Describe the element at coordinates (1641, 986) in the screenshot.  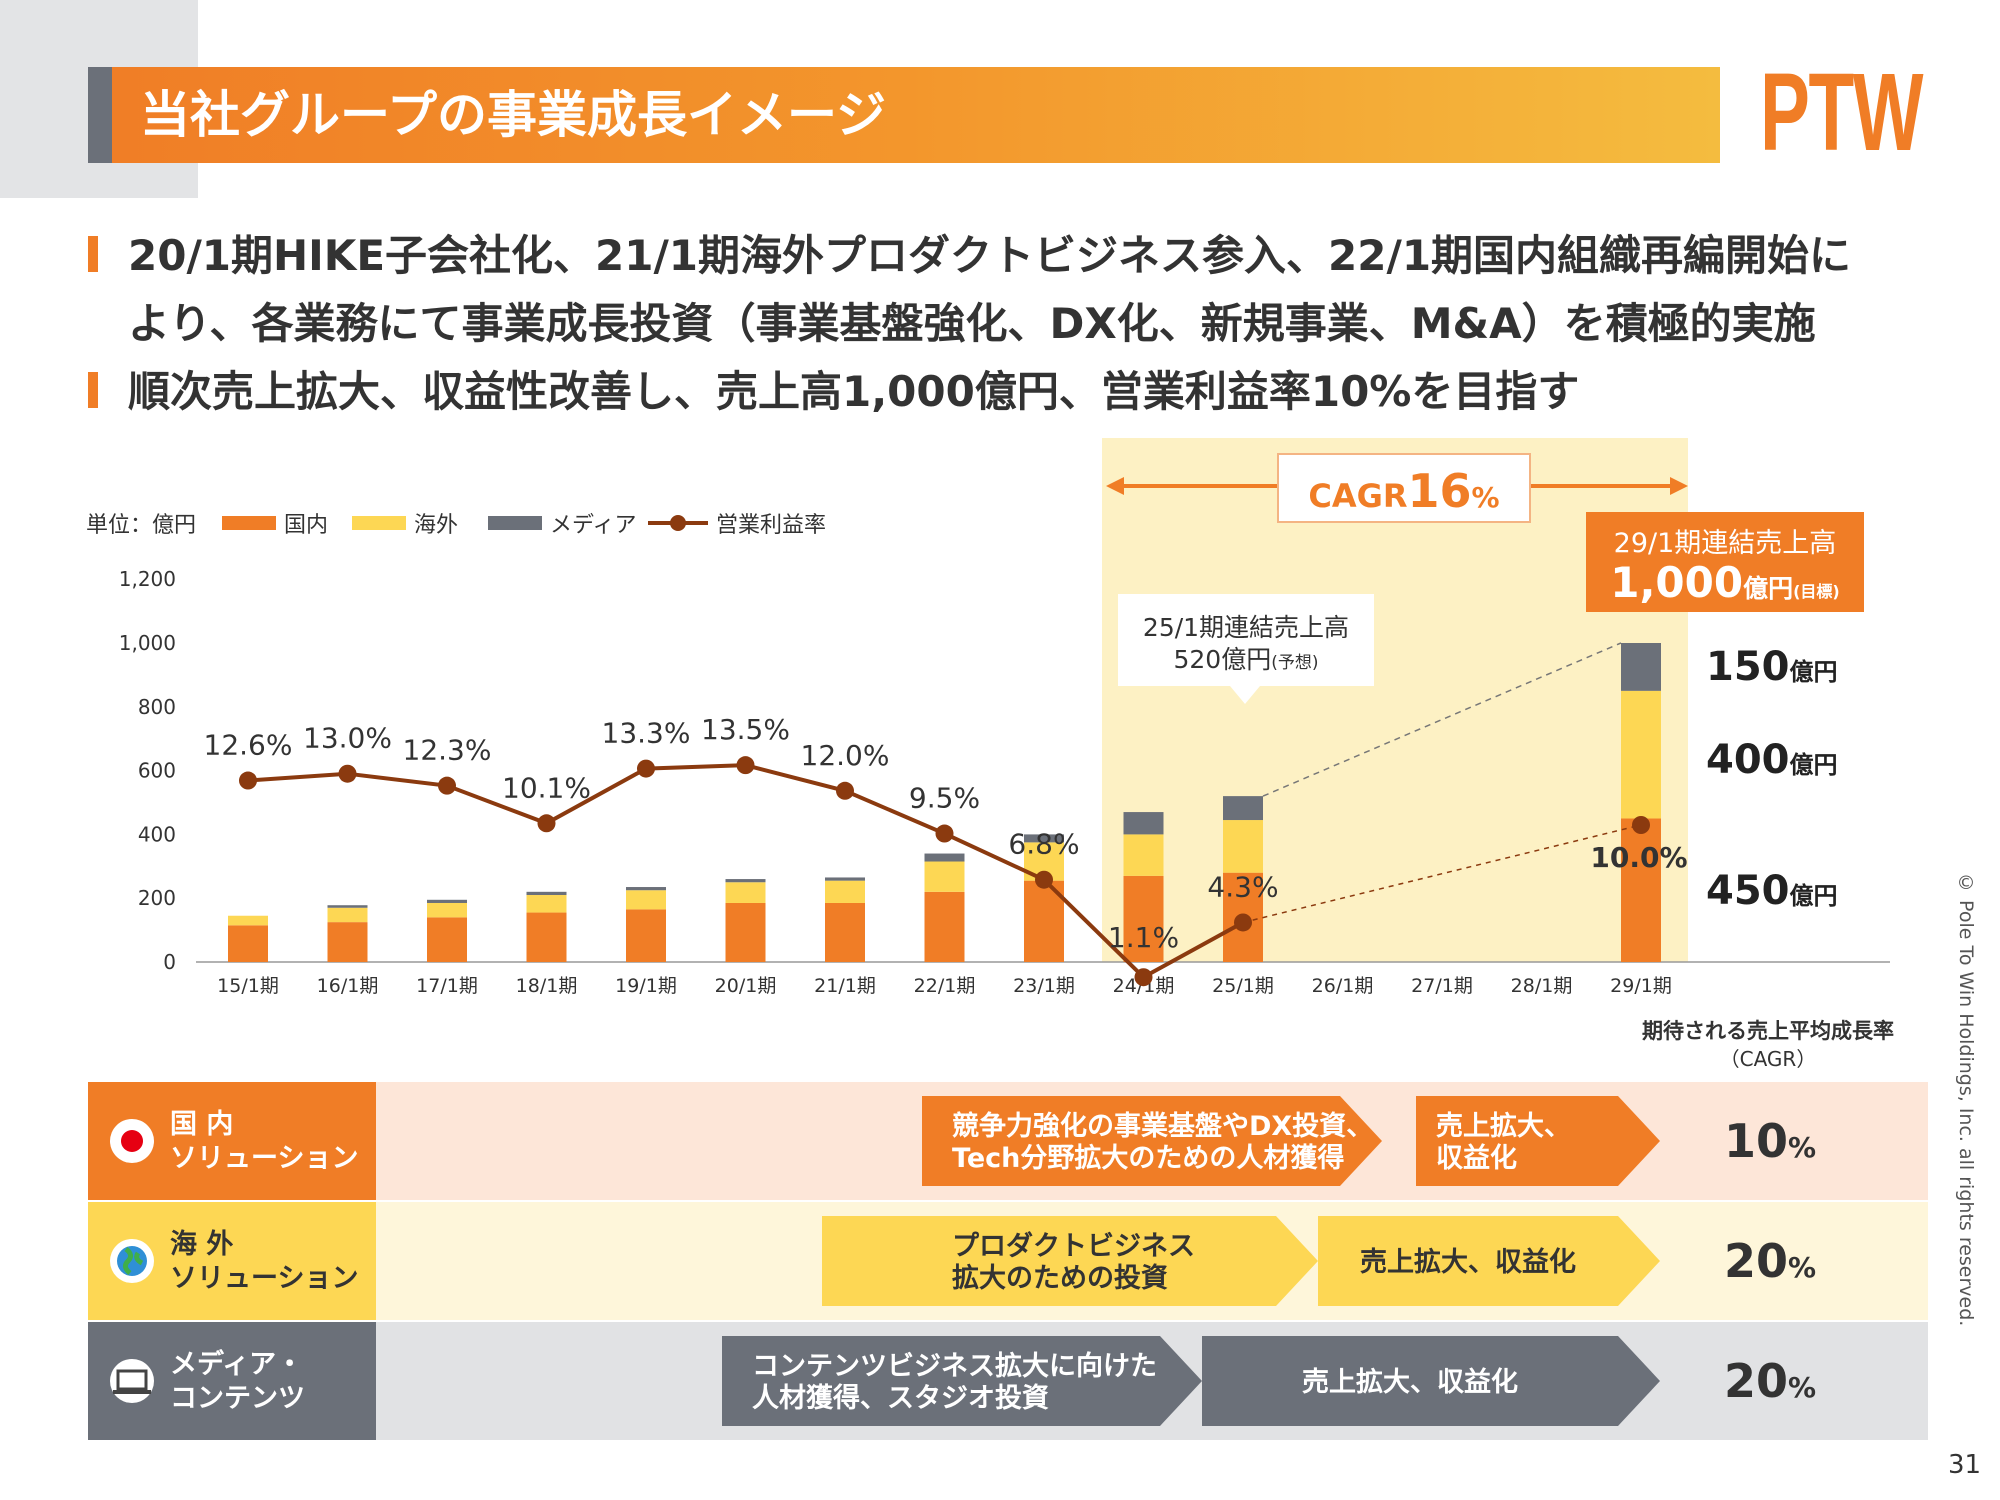
I see `x-tick-label: 29/1期` at that location.